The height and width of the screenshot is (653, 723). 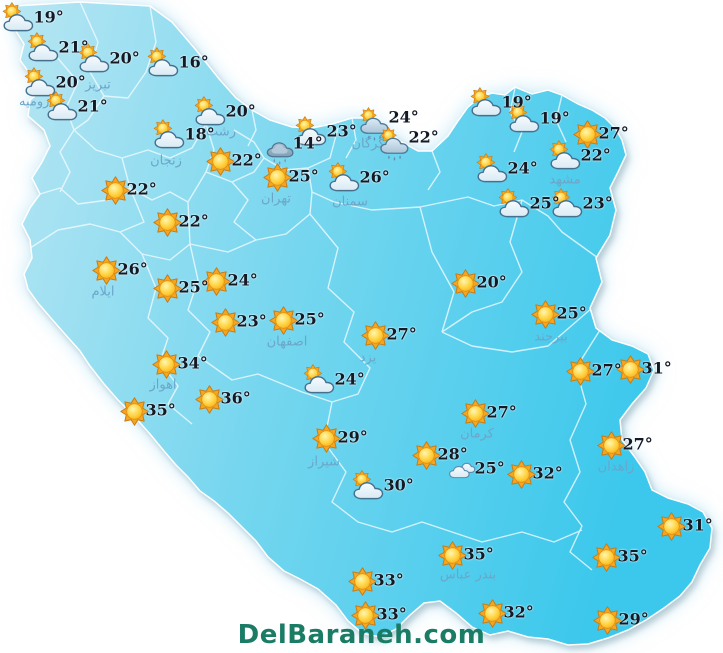 What do you see at coordinates (324, 462) in the screenshot?
I see `city-label: شیراز` at bounding box center [324, 462].